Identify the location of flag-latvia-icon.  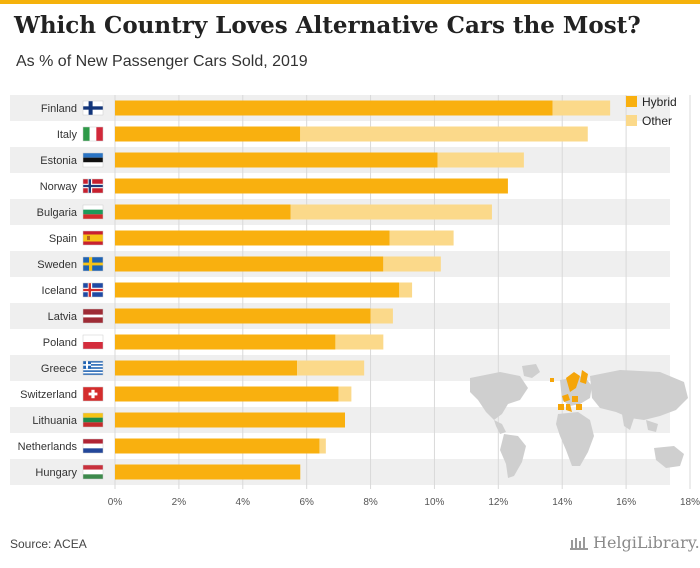
(93, 316).